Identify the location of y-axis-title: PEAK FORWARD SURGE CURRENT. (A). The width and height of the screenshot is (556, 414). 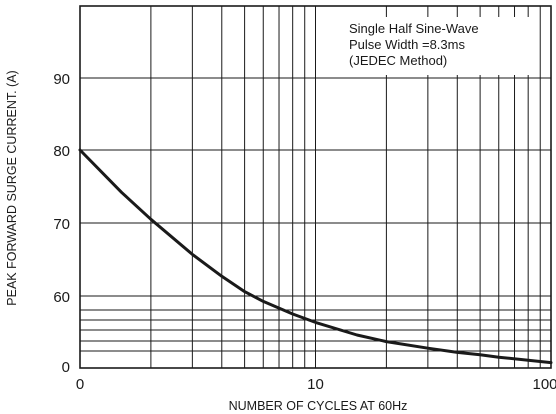
(12, 187).